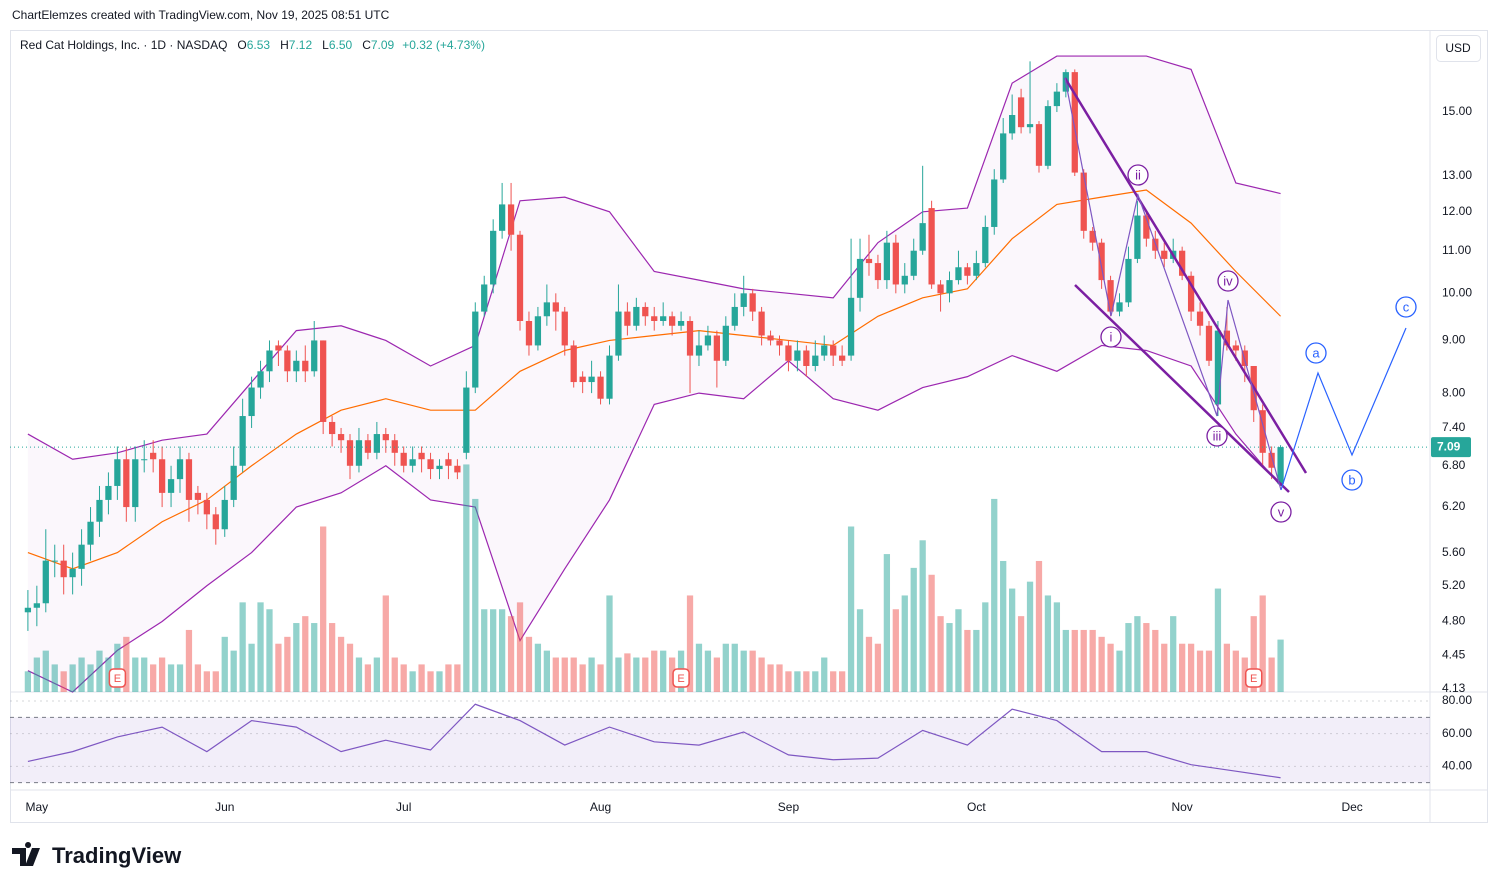 This screenshot has width=1498, height=888. What do you see at coordinates (1454, 585) in the screenshot?
I see `y-tick-label: 5.20` at bounding box center [1454, 585].